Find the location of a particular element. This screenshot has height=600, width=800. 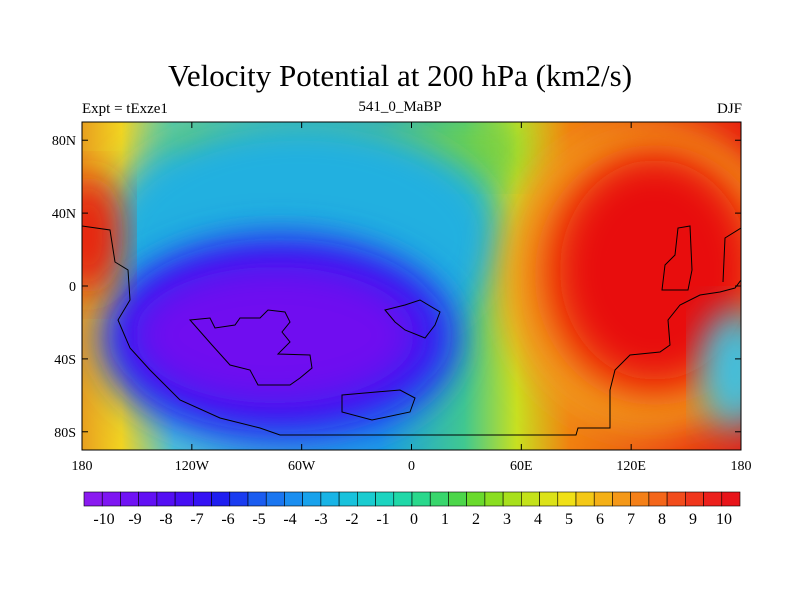

colorbar-label: 0 is located at coordinates (414, 519).